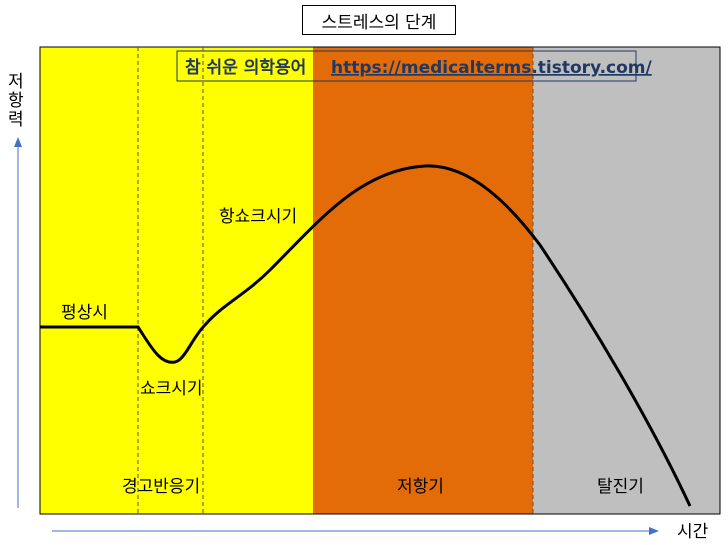 The image size is (728, 545). What do you see at coordinates (16, 101) in the screenshot?
I see `y-axis-label-char-2: 항` at bounding box center [16, 101].